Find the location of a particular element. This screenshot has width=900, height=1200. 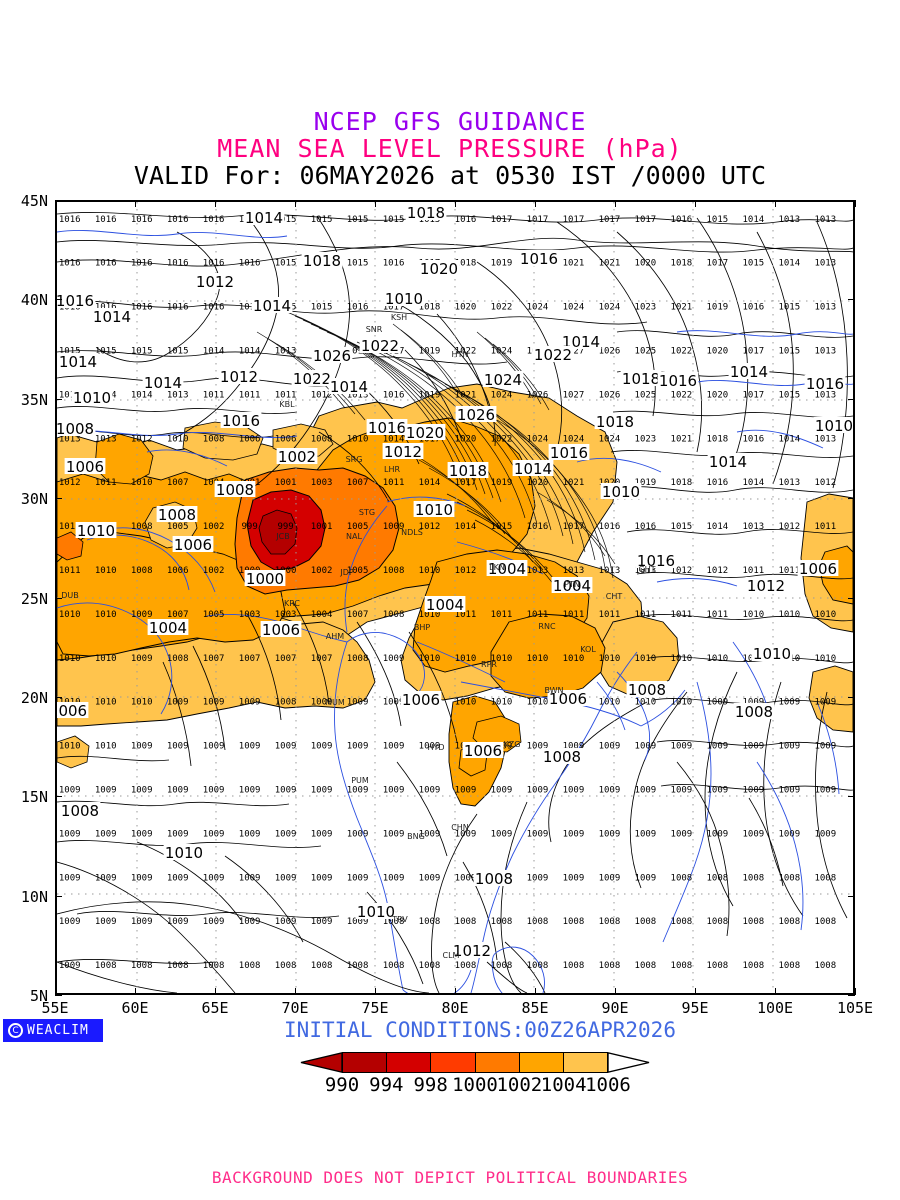

contour-label: 1008 is located at coordinates (754, 712).